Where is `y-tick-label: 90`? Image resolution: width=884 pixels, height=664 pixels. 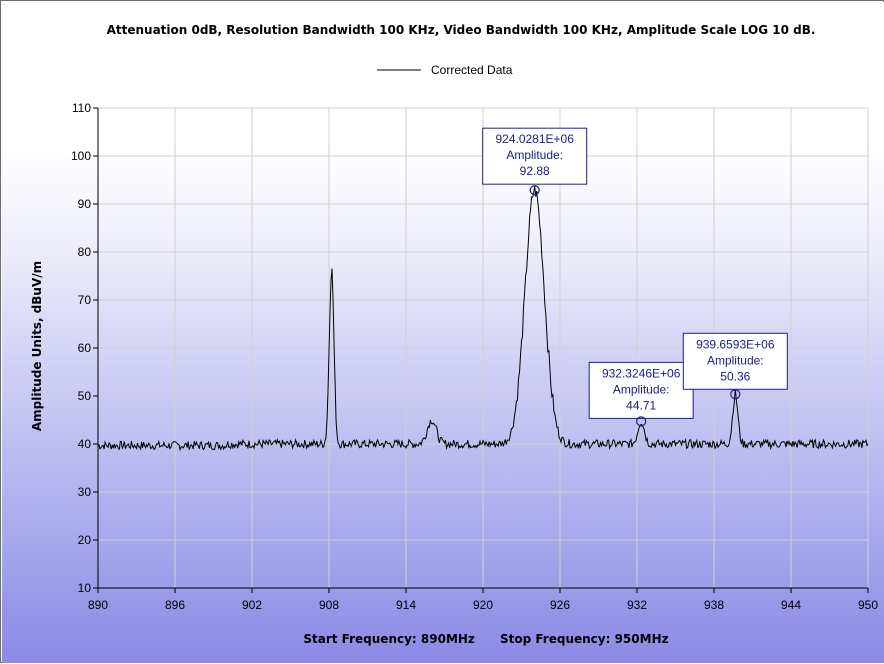
y-tick-label: 90 is located at coordinates (85, 204).